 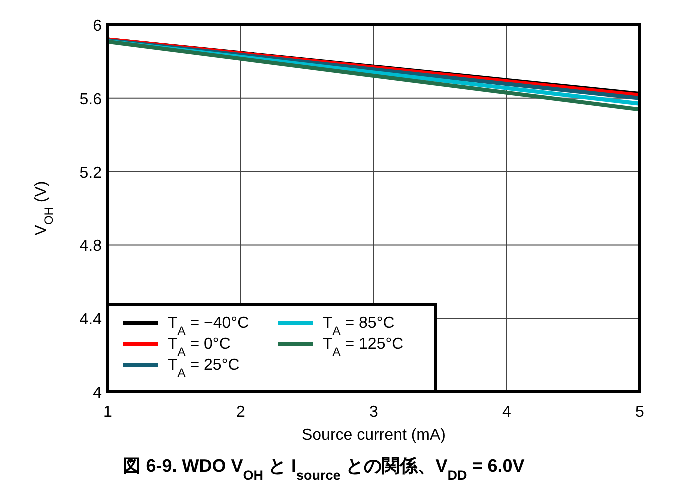 I want to click on x-tick-label: 4, so click(x=507, y=412).